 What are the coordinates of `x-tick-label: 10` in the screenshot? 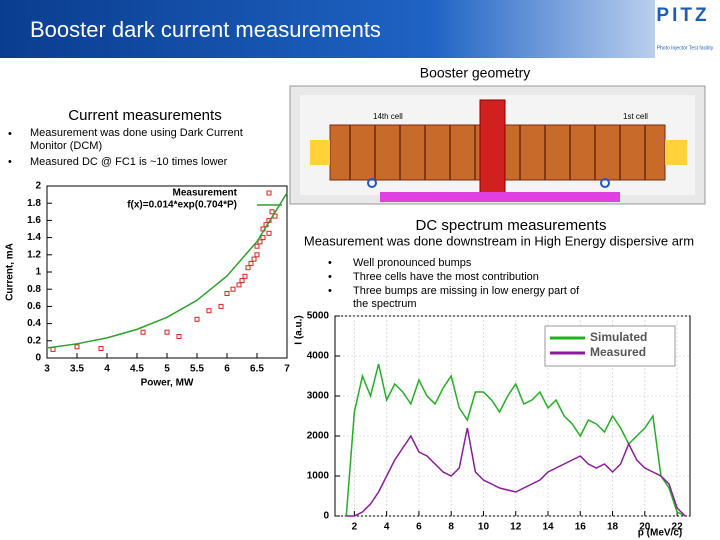 It's located at (484, 527).